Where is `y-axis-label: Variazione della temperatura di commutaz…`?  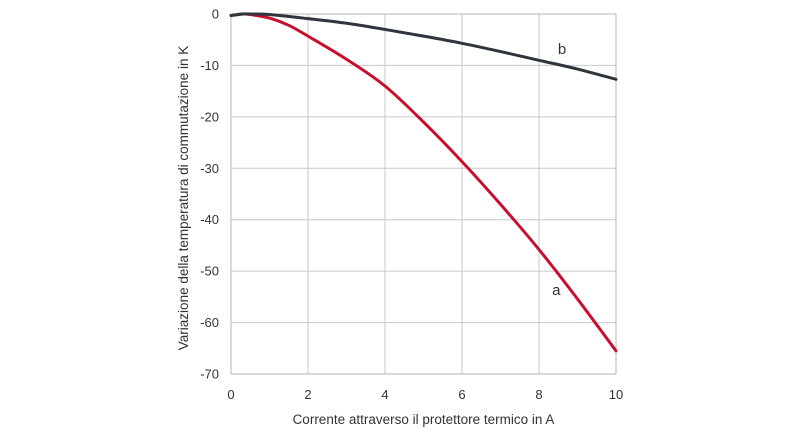 y-axis-label: Variazione della temperatura di commutaz… is located at coordinates (183, 198).